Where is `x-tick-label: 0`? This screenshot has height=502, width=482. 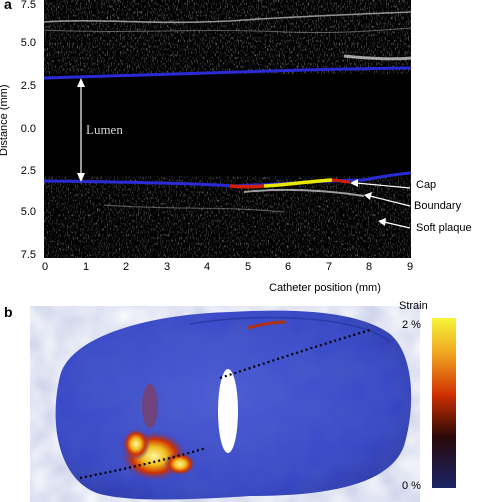
x-tick-label: 0 is located at coordinates (45, 267).